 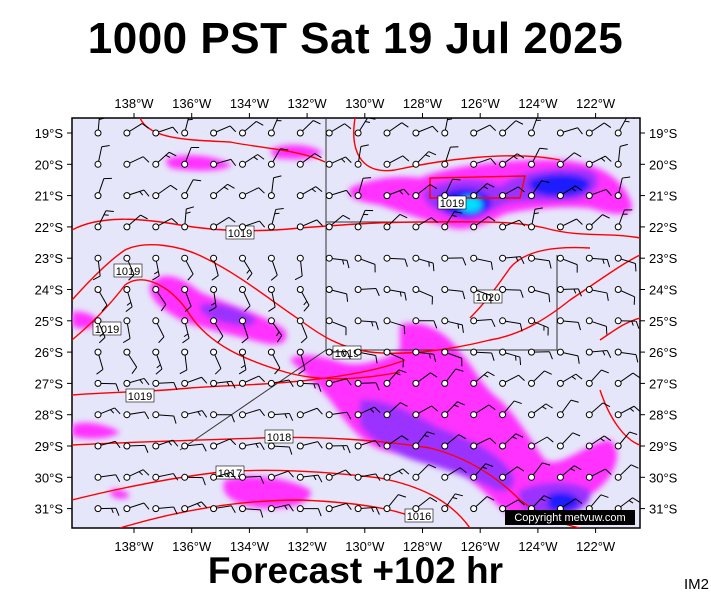 What do you see at coordinates (250, 546) in the screenshot?
I see `lon-label-bottom: 134°W` at bounding box center [250, 546].